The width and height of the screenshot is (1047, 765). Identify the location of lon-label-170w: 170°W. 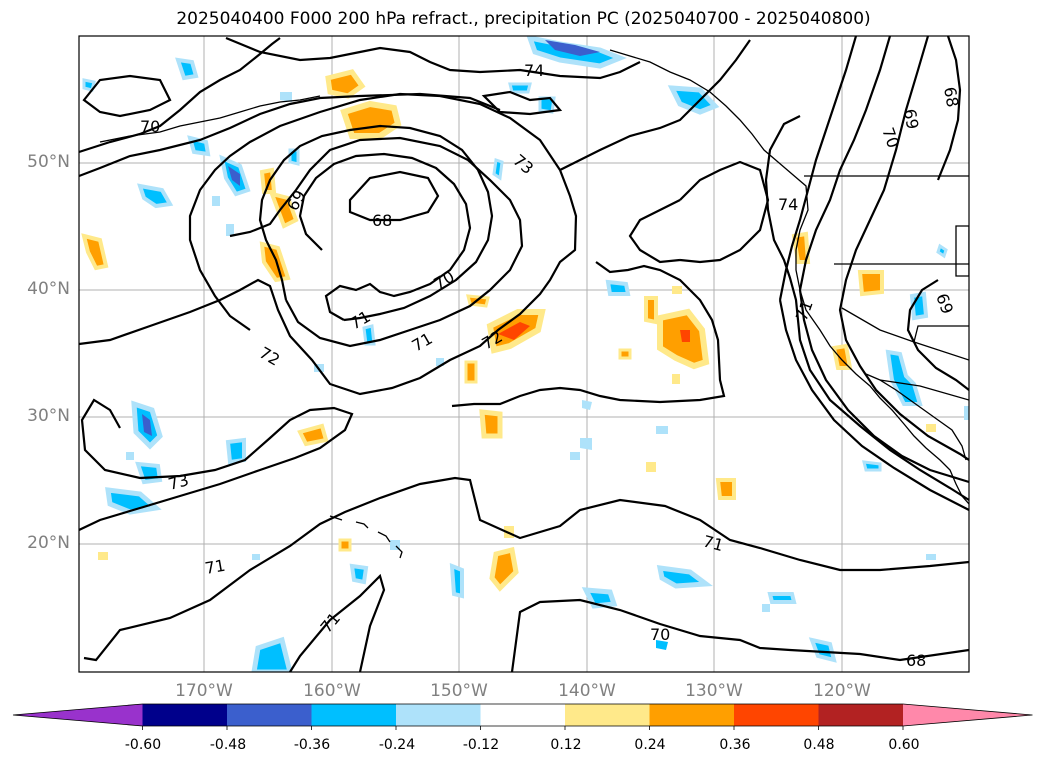
(204, 691).